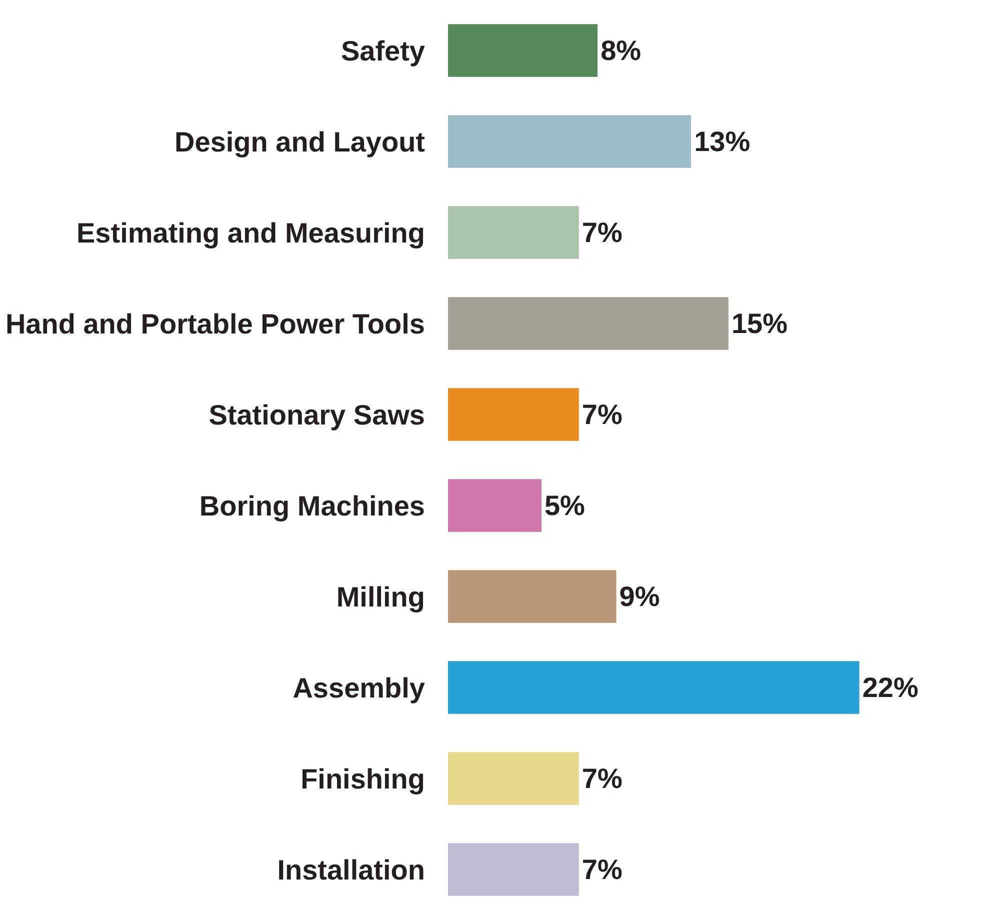  What do you see at coordinates (890, 687) in the screenshot?
I see `data-label: 22%` at bounding box center [890, 687].